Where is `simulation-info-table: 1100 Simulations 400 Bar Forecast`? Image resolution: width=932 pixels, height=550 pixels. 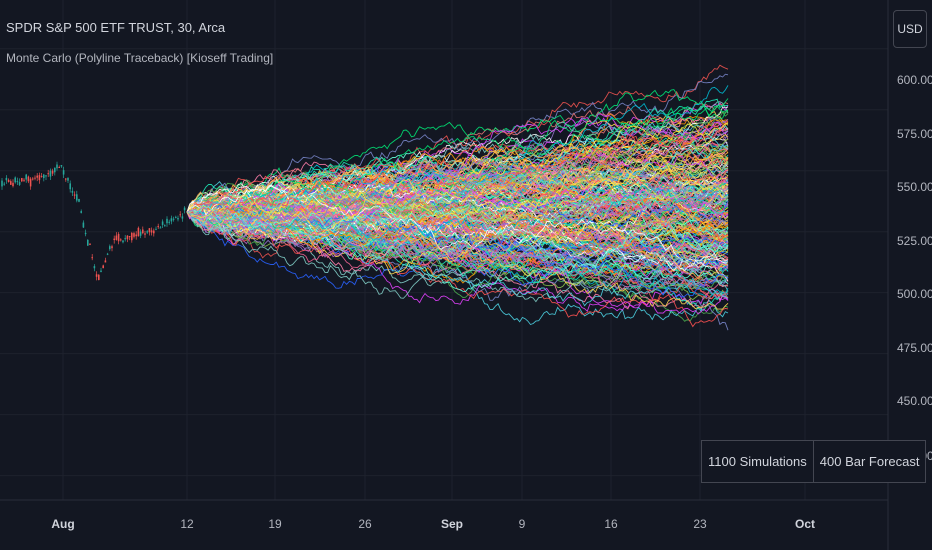 simulation-info-table: 1100 Simulations 400 Bar Forecast is located at coordinates (814, 461).